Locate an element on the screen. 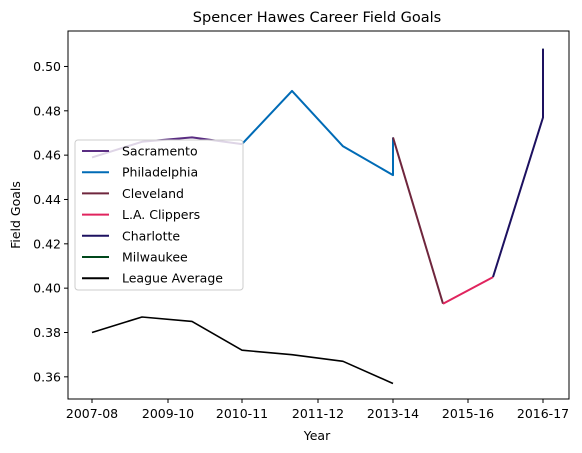 Image resolution: width=582 pixels, height=453 pixels. x-tick-label: 2013-14 is located at coordinates (393, 413).